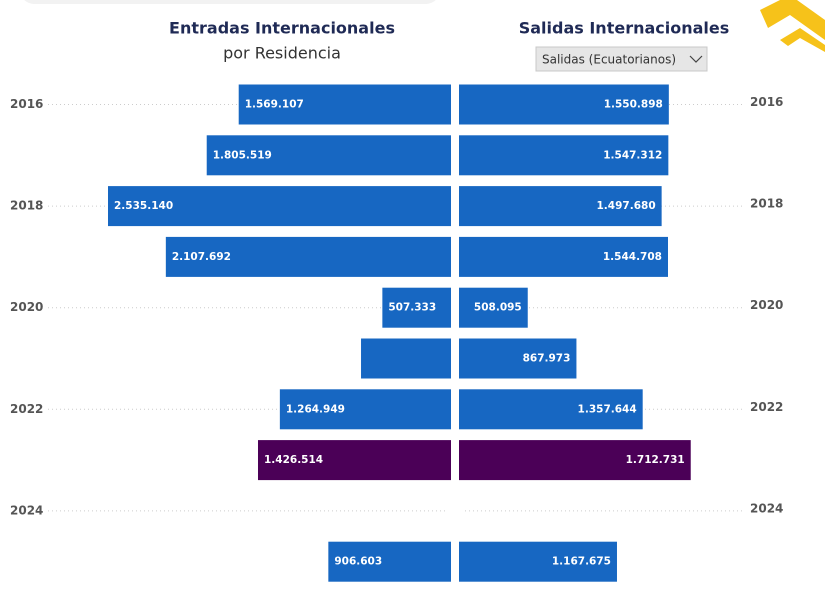  What do you see at coordinates (412, 308) in the screenshot?
I see `value-label: 507.333` at bounding box center [412, 308].